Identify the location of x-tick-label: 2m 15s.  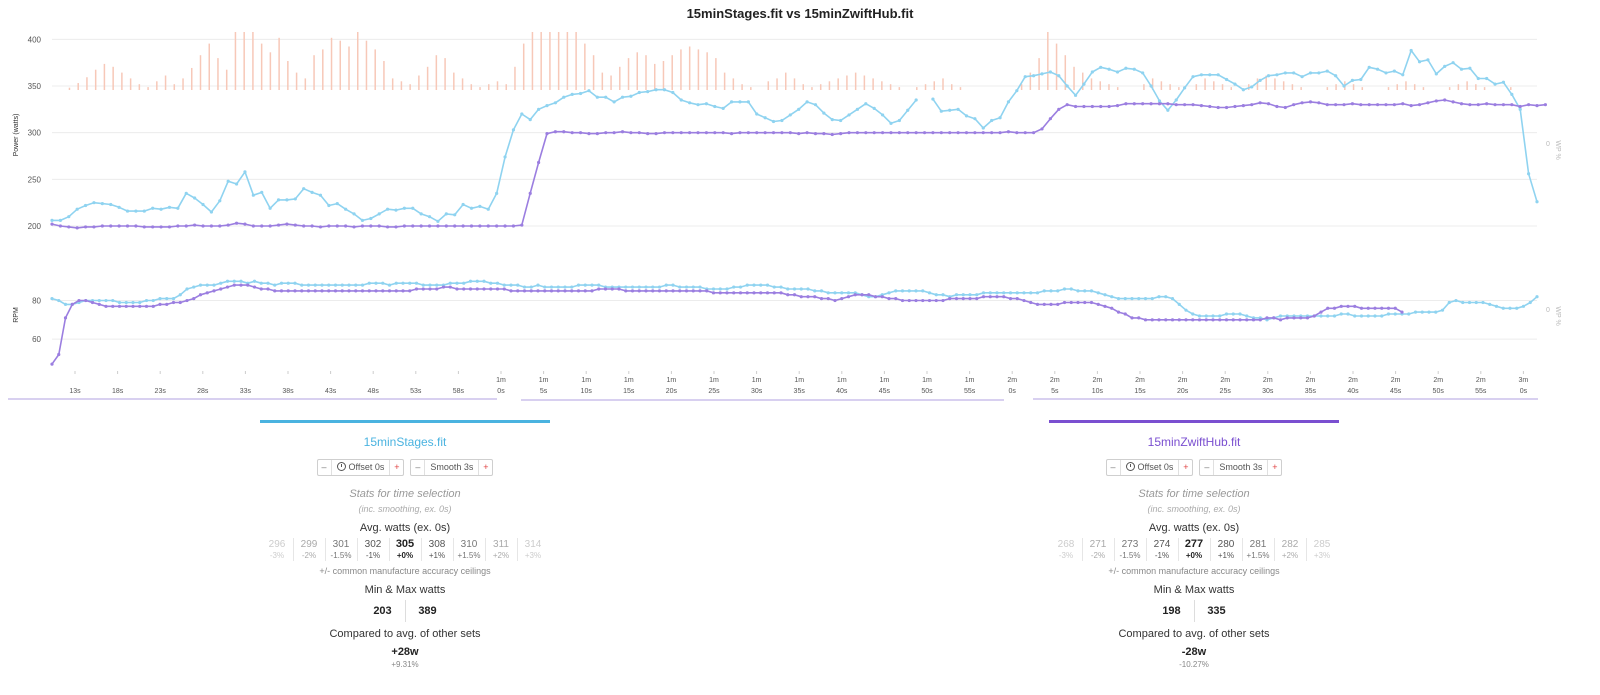
(1140, 386).